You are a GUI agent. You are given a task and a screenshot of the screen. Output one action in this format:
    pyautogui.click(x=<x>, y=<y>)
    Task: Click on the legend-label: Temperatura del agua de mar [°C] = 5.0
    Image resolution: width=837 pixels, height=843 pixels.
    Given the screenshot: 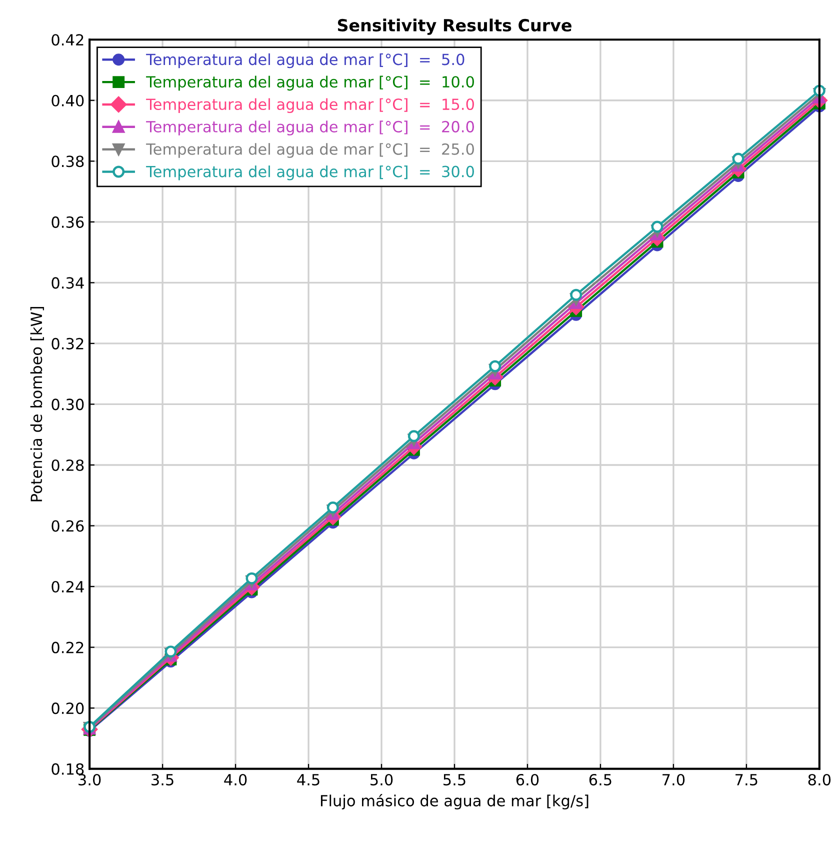 What is the action you would take?
    pyautogui.click(x=305, y=60)
    